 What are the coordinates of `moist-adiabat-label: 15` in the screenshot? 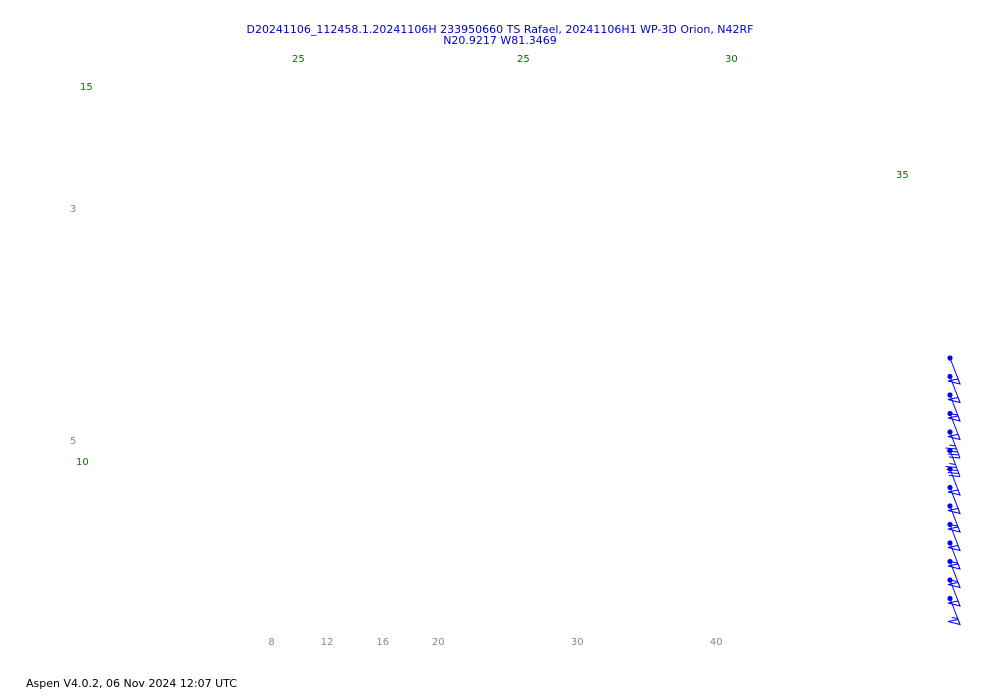 It's located at (86, 87).